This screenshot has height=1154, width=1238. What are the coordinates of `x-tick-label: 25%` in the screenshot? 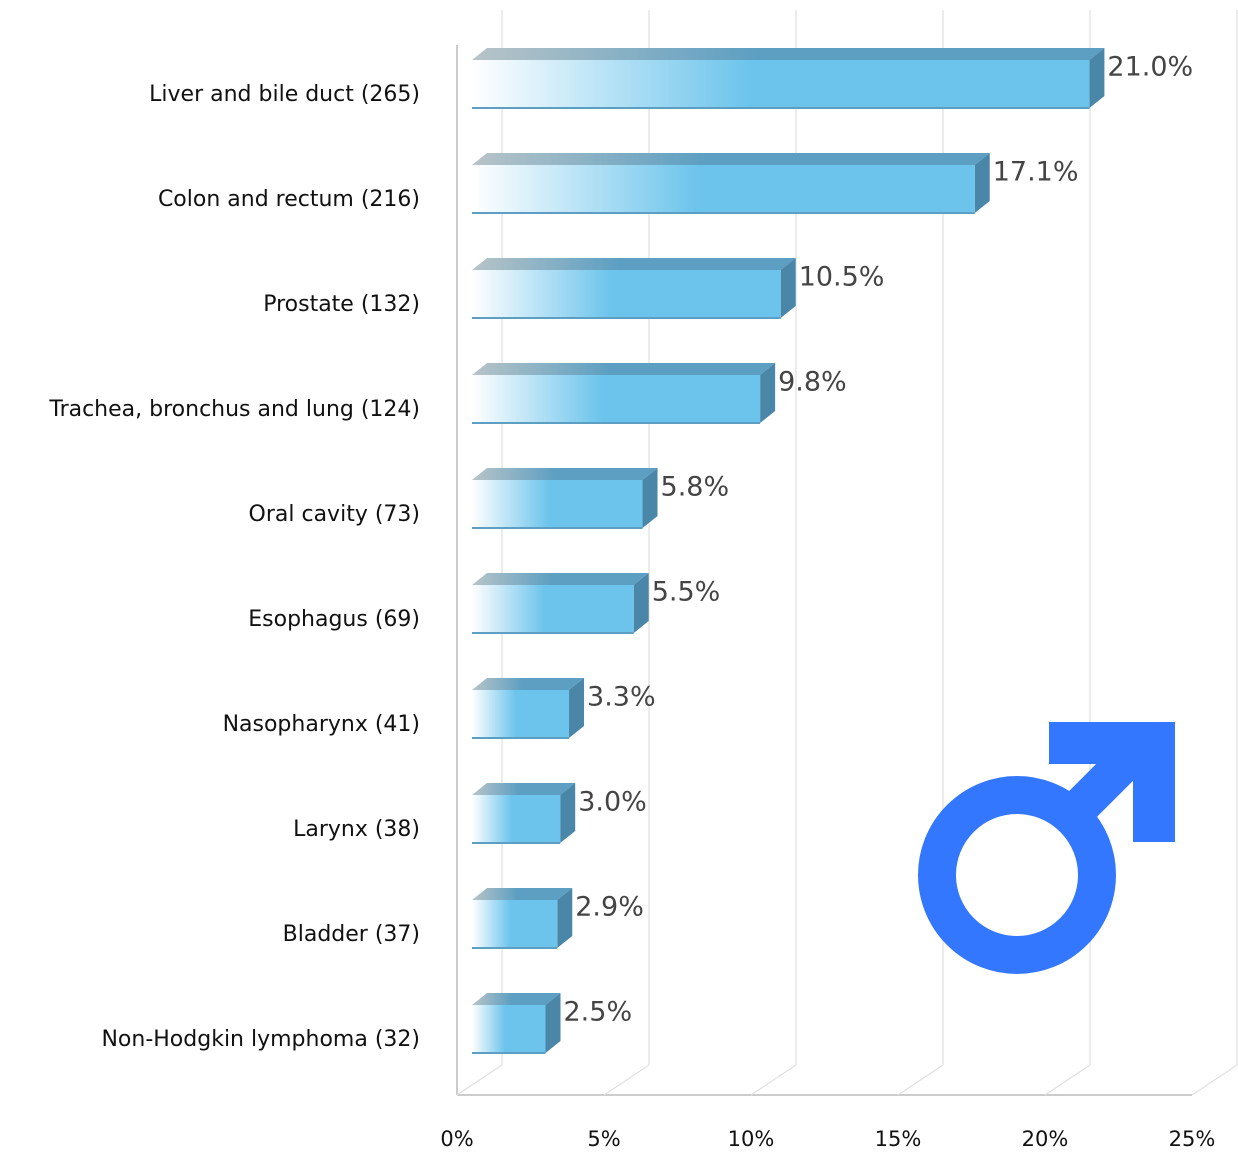 It's located at (1192, 1139).